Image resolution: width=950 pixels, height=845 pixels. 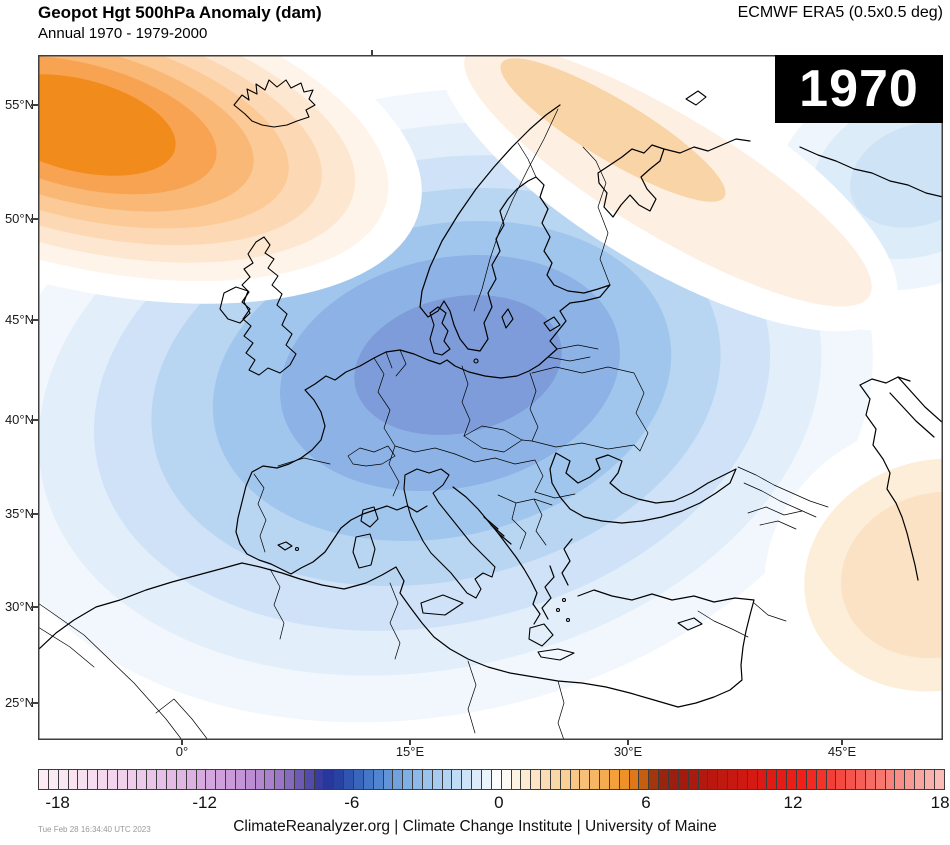 I want to click on balearic-dot, so click(x=297, y=549).